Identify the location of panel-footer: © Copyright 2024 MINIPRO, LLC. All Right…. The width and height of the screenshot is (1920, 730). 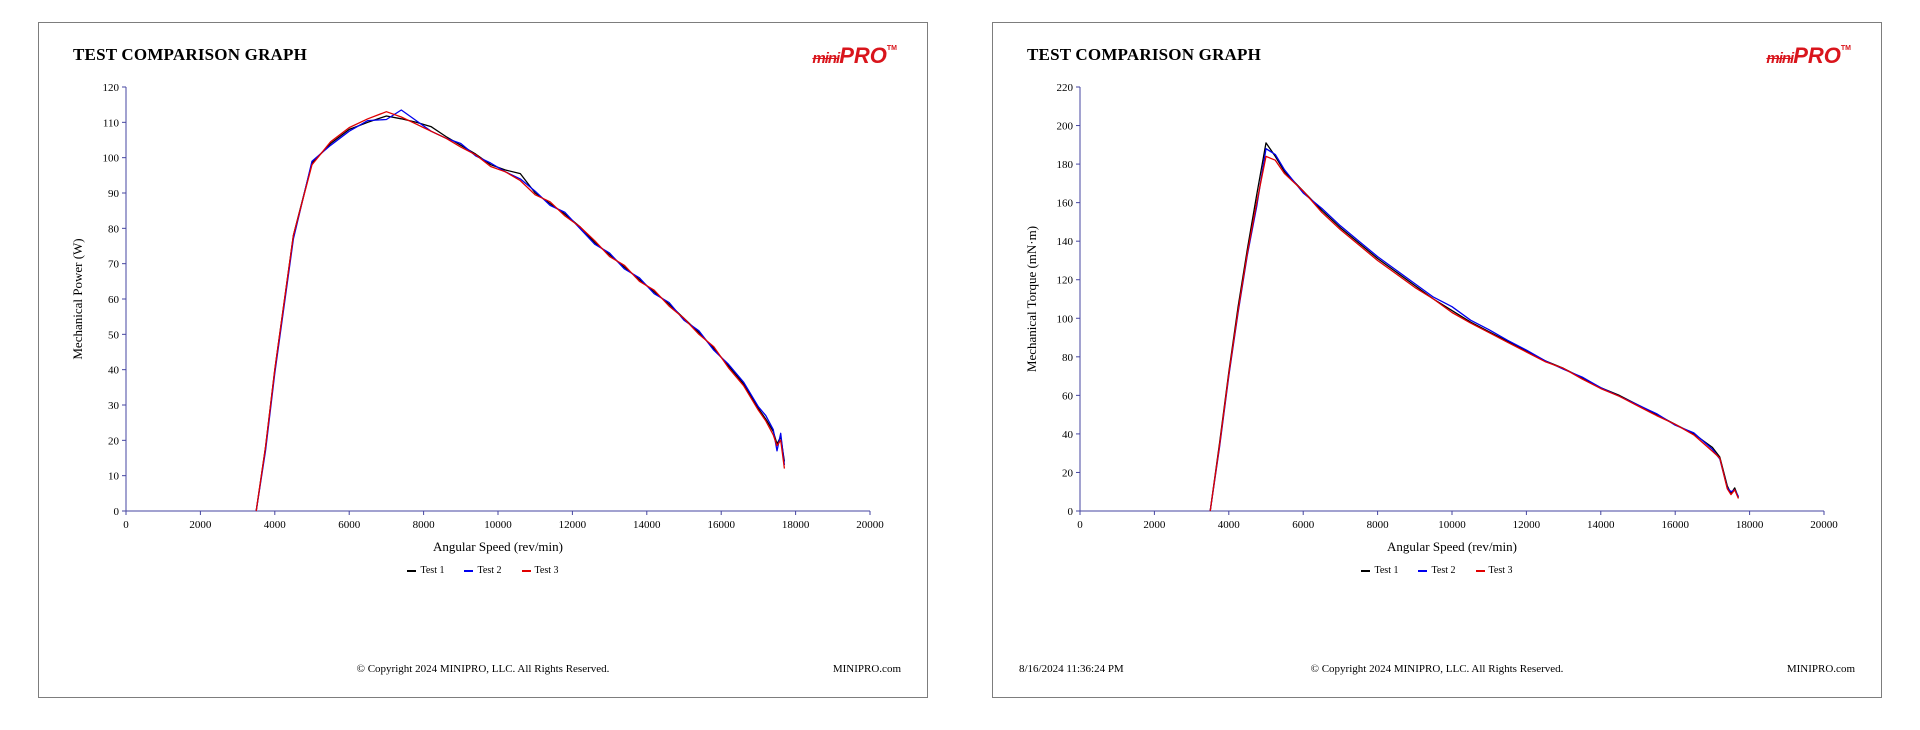
(483, 680).